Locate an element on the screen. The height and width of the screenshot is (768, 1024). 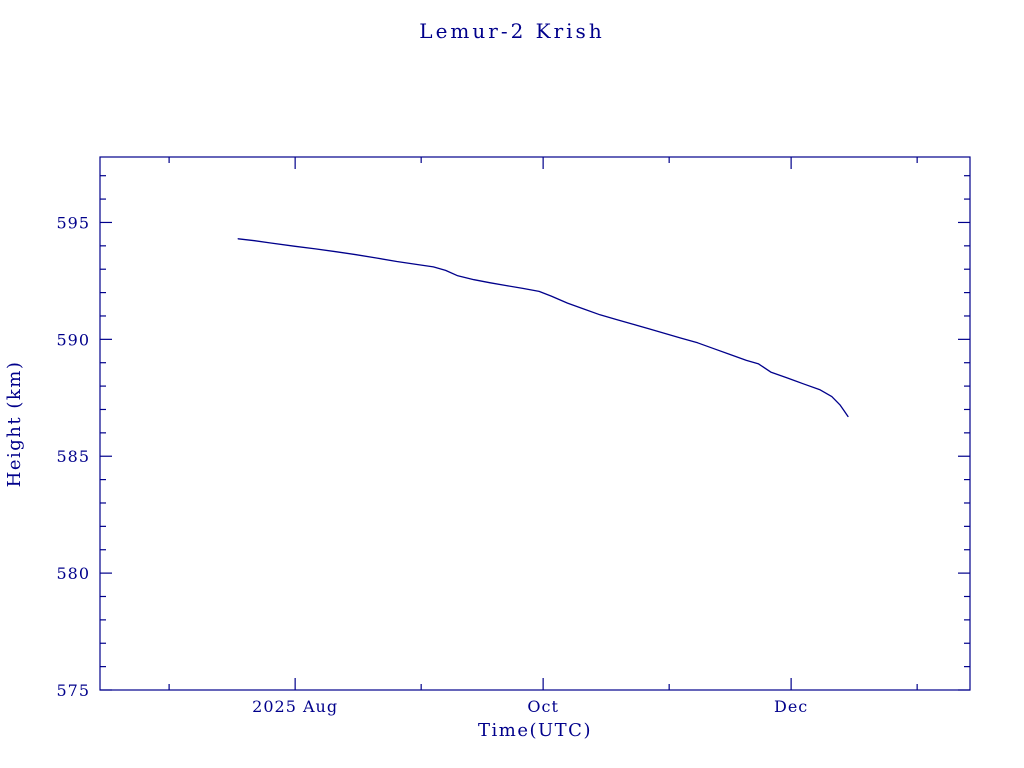
series-polyline is located at coordinates (543, 328).